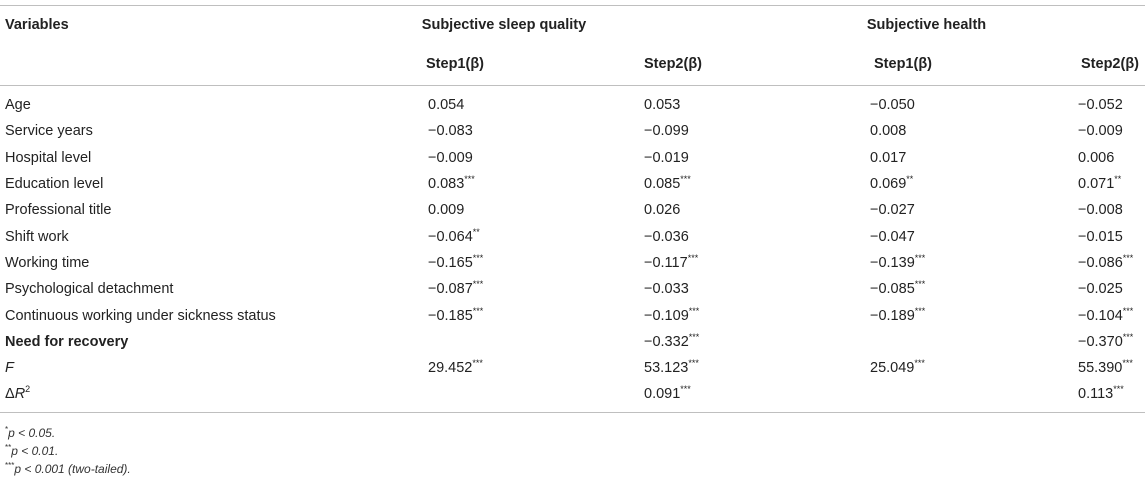 Image resolution: width=1145 pixels, height=485 pixels. I want to click on sleep-step2-cell: −0.099, so click(599, 131).